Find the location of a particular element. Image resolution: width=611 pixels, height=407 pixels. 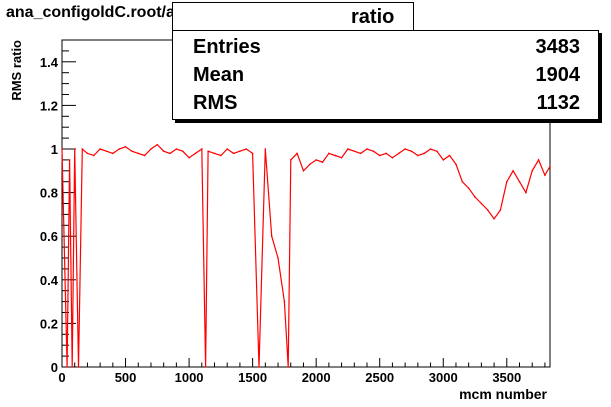

y-axis-label: RMS ratio is located at coordinates (16, 70).